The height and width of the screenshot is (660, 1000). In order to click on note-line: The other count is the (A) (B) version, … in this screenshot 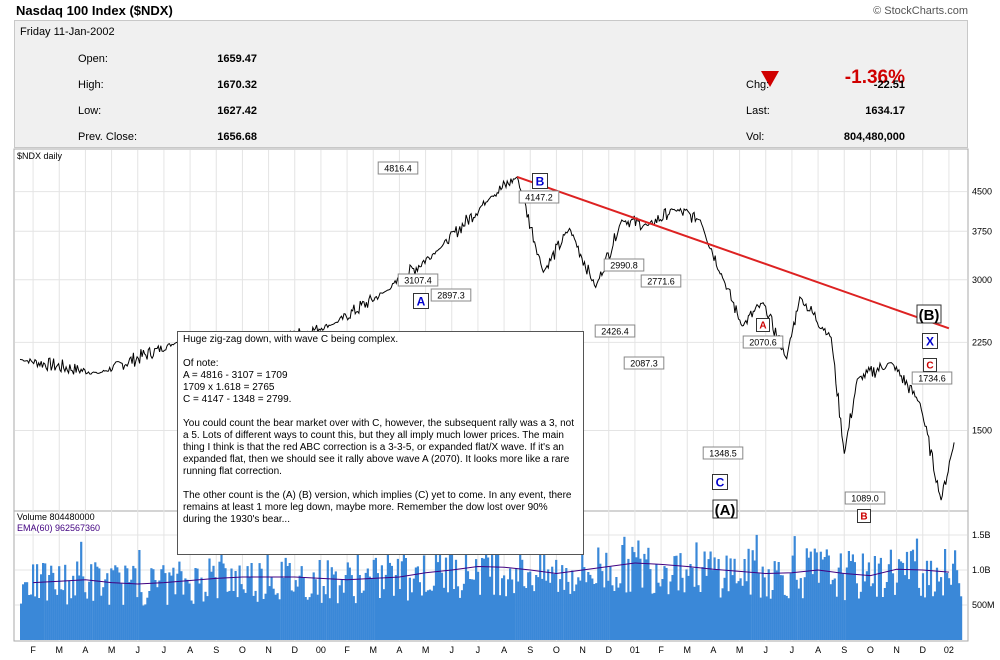, I will do `click(377, 507)`.